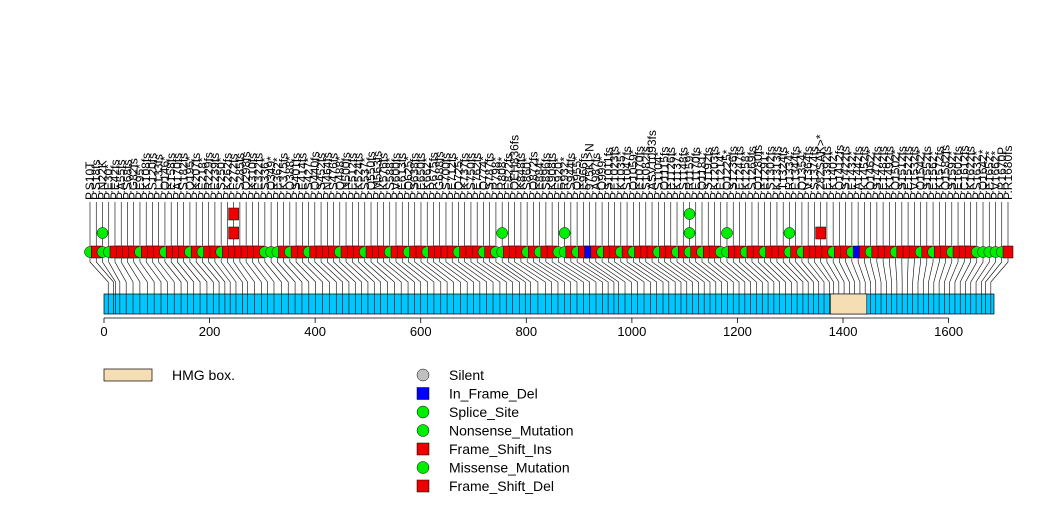 Image resolution: width=1047 pixels, height=524 pixels. I want to click on mutation-label: P.N22K, so click(102, 180).